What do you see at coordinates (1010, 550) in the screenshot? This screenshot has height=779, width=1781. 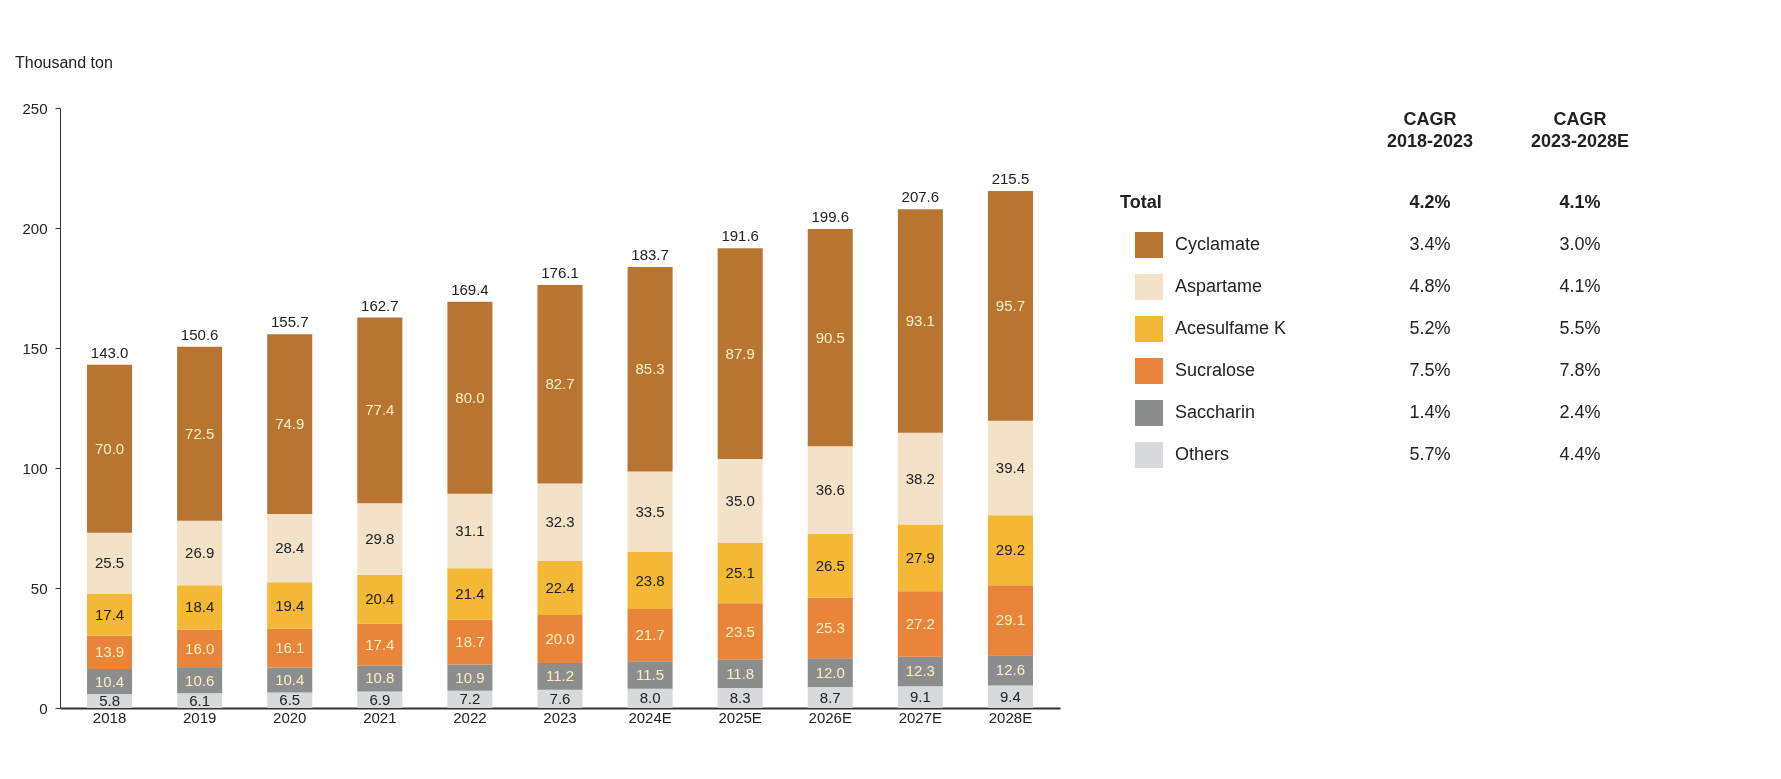 I see `data-label: 29.2` at bounding box center [1010, 550].